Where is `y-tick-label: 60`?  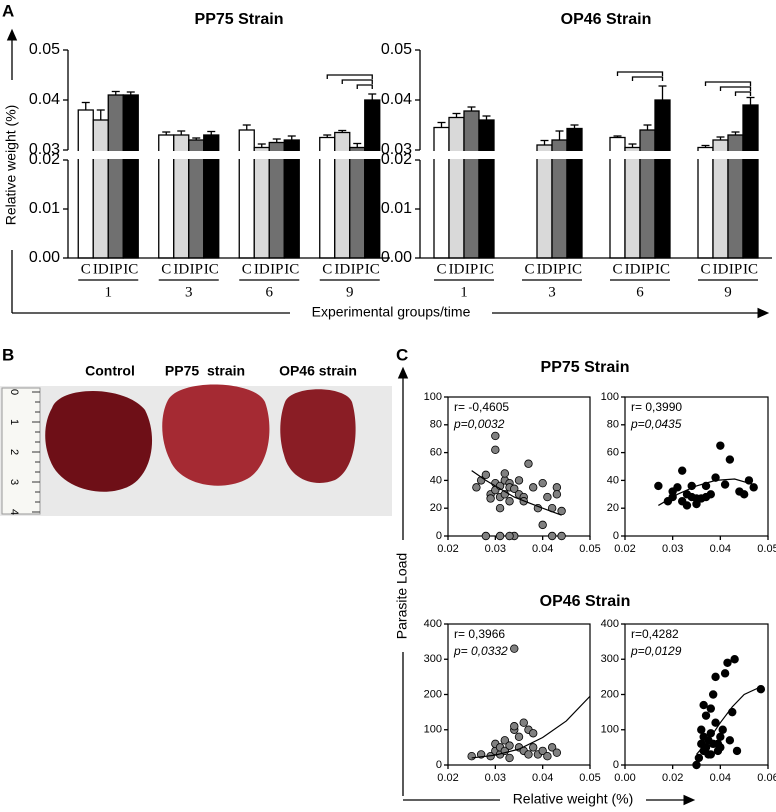 y-tick-label: 60 is located at coordinates (613, 453).